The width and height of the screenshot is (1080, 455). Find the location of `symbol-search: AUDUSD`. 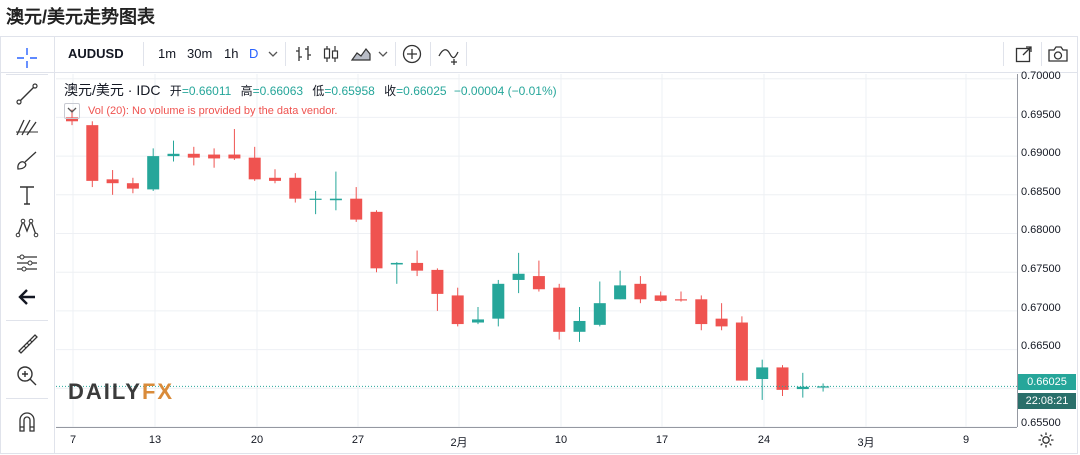

symbol-search: AUDUSD is located at coordinates (96, 53).